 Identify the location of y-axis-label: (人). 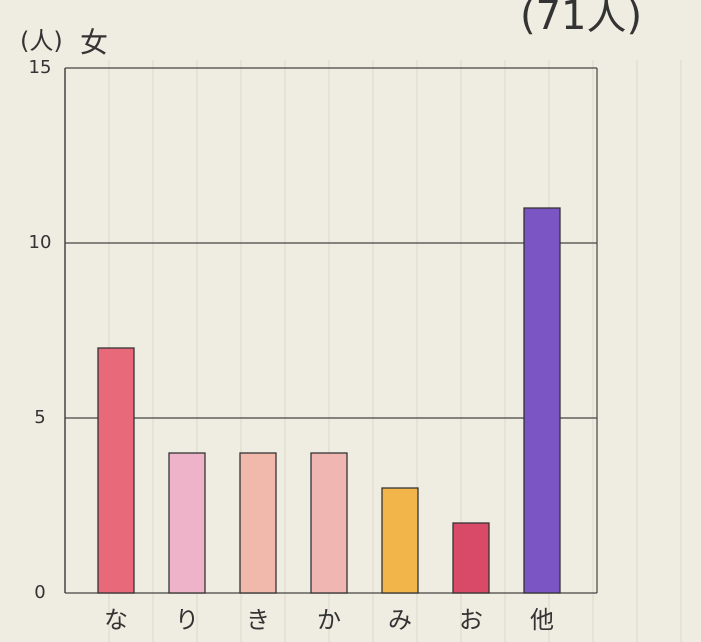
(41, 41).